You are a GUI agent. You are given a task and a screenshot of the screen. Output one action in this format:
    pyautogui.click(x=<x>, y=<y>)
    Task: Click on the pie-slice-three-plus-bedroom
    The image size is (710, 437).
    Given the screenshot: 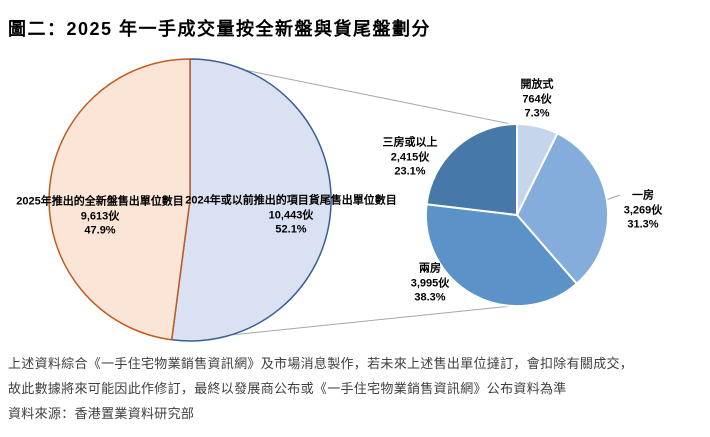 What is the action you would take?
    pyautogui.click(x=471, y=169)
    